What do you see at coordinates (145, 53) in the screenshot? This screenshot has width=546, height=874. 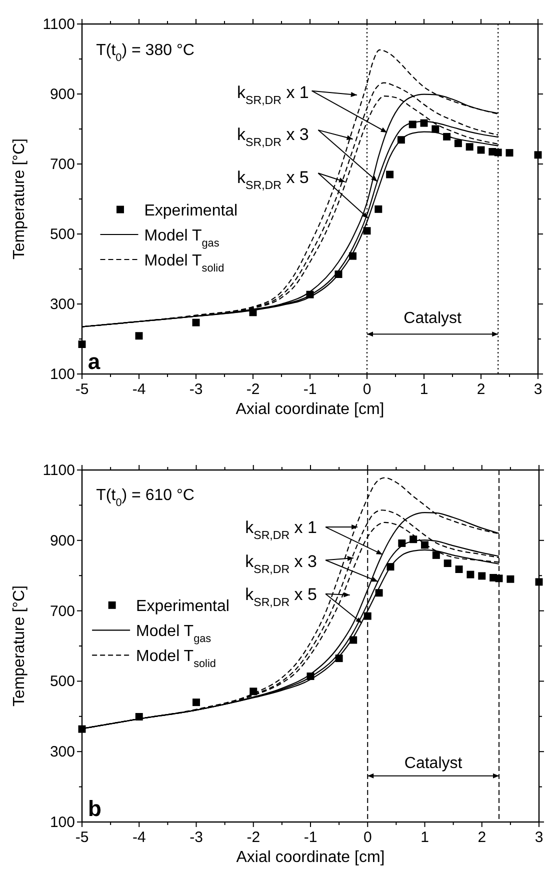 I see `annotation: T(t$_{0}$) = 380 °C` at bounding box center [145, 53].